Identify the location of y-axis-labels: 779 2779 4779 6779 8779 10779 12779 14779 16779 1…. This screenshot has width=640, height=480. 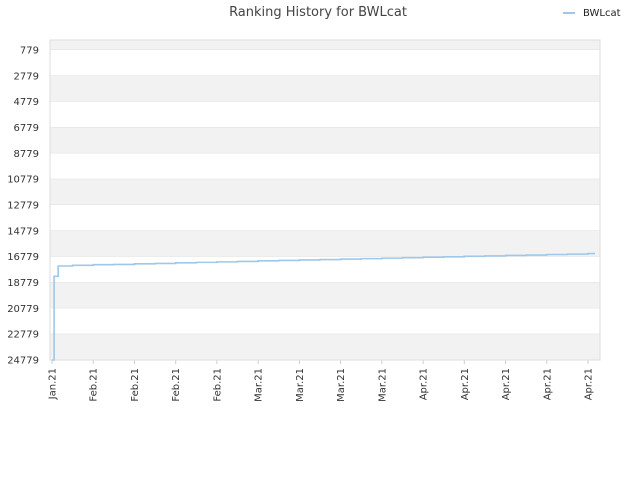
(23, 206).